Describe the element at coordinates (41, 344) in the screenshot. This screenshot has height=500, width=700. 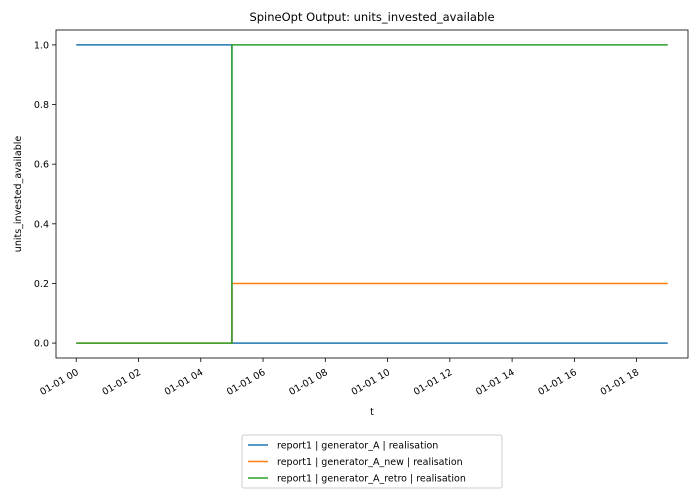
I see `y-tick-label: 0.0` at that location.